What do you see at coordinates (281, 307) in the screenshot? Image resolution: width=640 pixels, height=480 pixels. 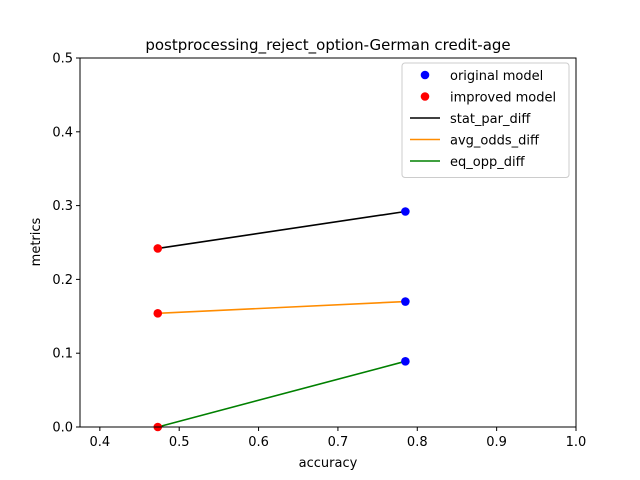 I see `series-line-avg-odds-diff` at bounding box center [281, 307].